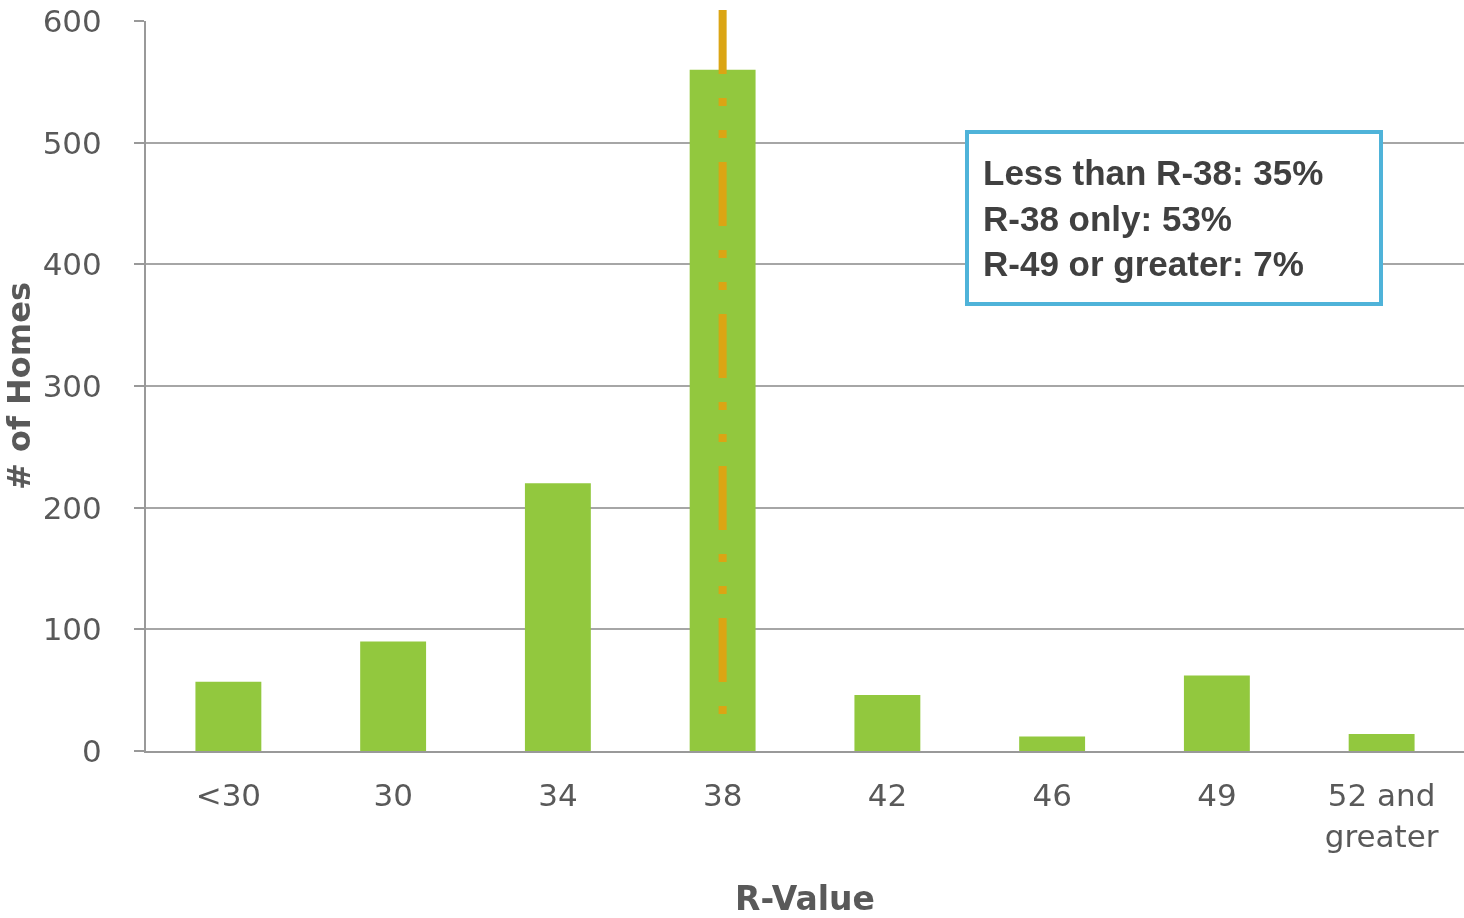  What do you see at coordinates (228, 795) in the screenshot?
I see `x-tick-label: <30` at bounding box center [228, 795].